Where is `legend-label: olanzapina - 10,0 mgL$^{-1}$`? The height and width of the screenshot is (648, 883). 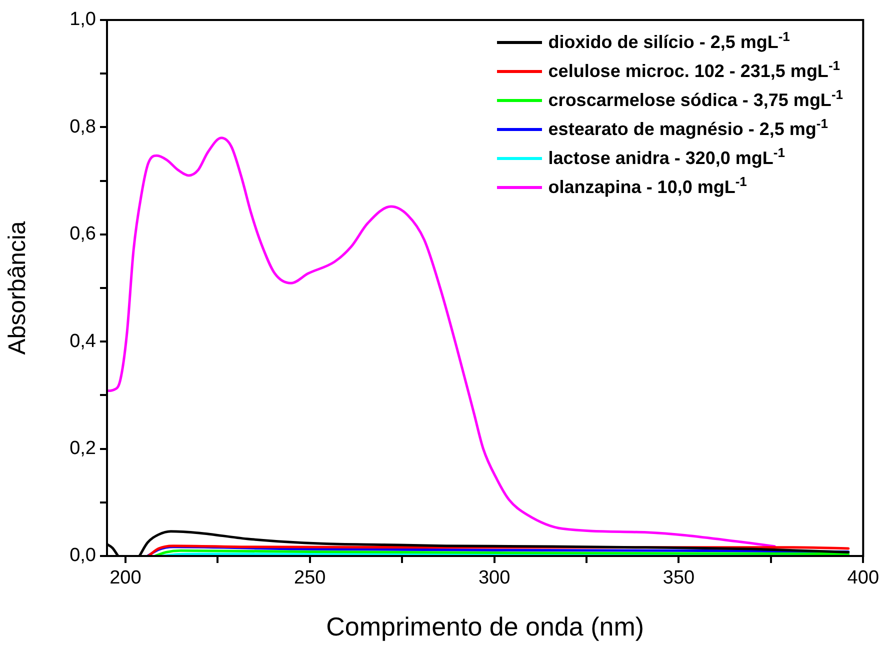
legend-label: olanzapina - 10,0 mgL$^{-1}$ is located at coordinates (647, 186).